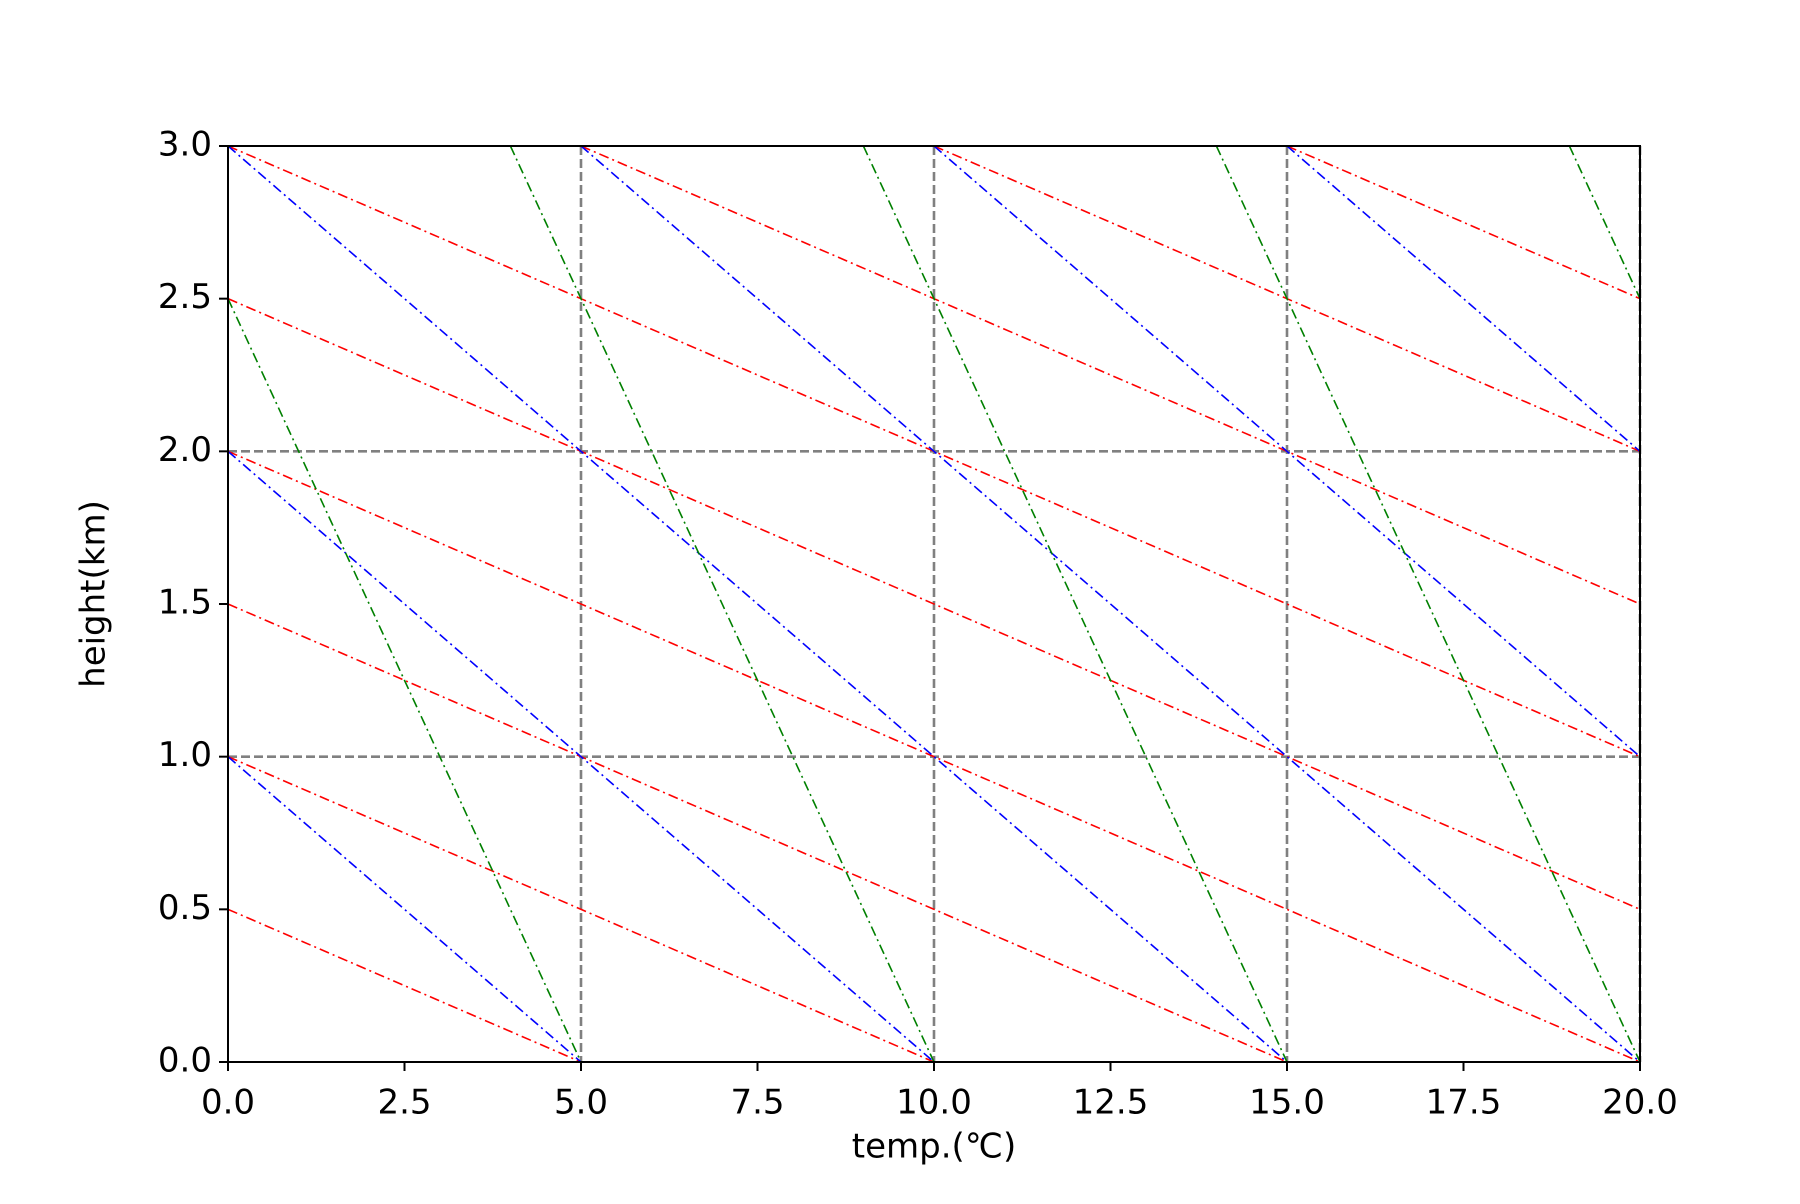  Describe the element at coordinates (185, 755) in the screenshot. I see `y-tick-label: 1.0` at that location.